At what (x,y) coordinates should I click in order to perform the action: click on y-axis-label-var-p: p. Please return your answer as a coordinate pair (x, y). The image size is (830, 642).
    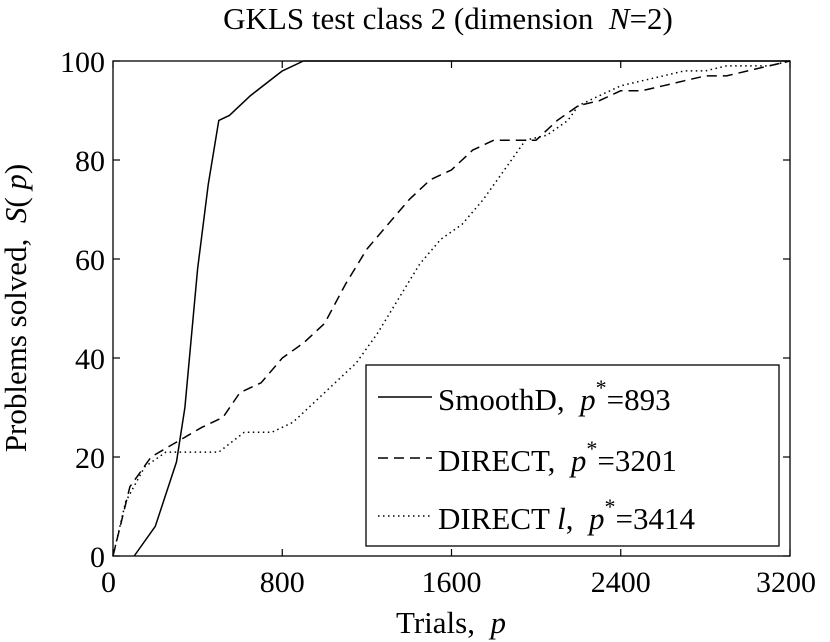
    Looking at the image, I should click on (16, 183).